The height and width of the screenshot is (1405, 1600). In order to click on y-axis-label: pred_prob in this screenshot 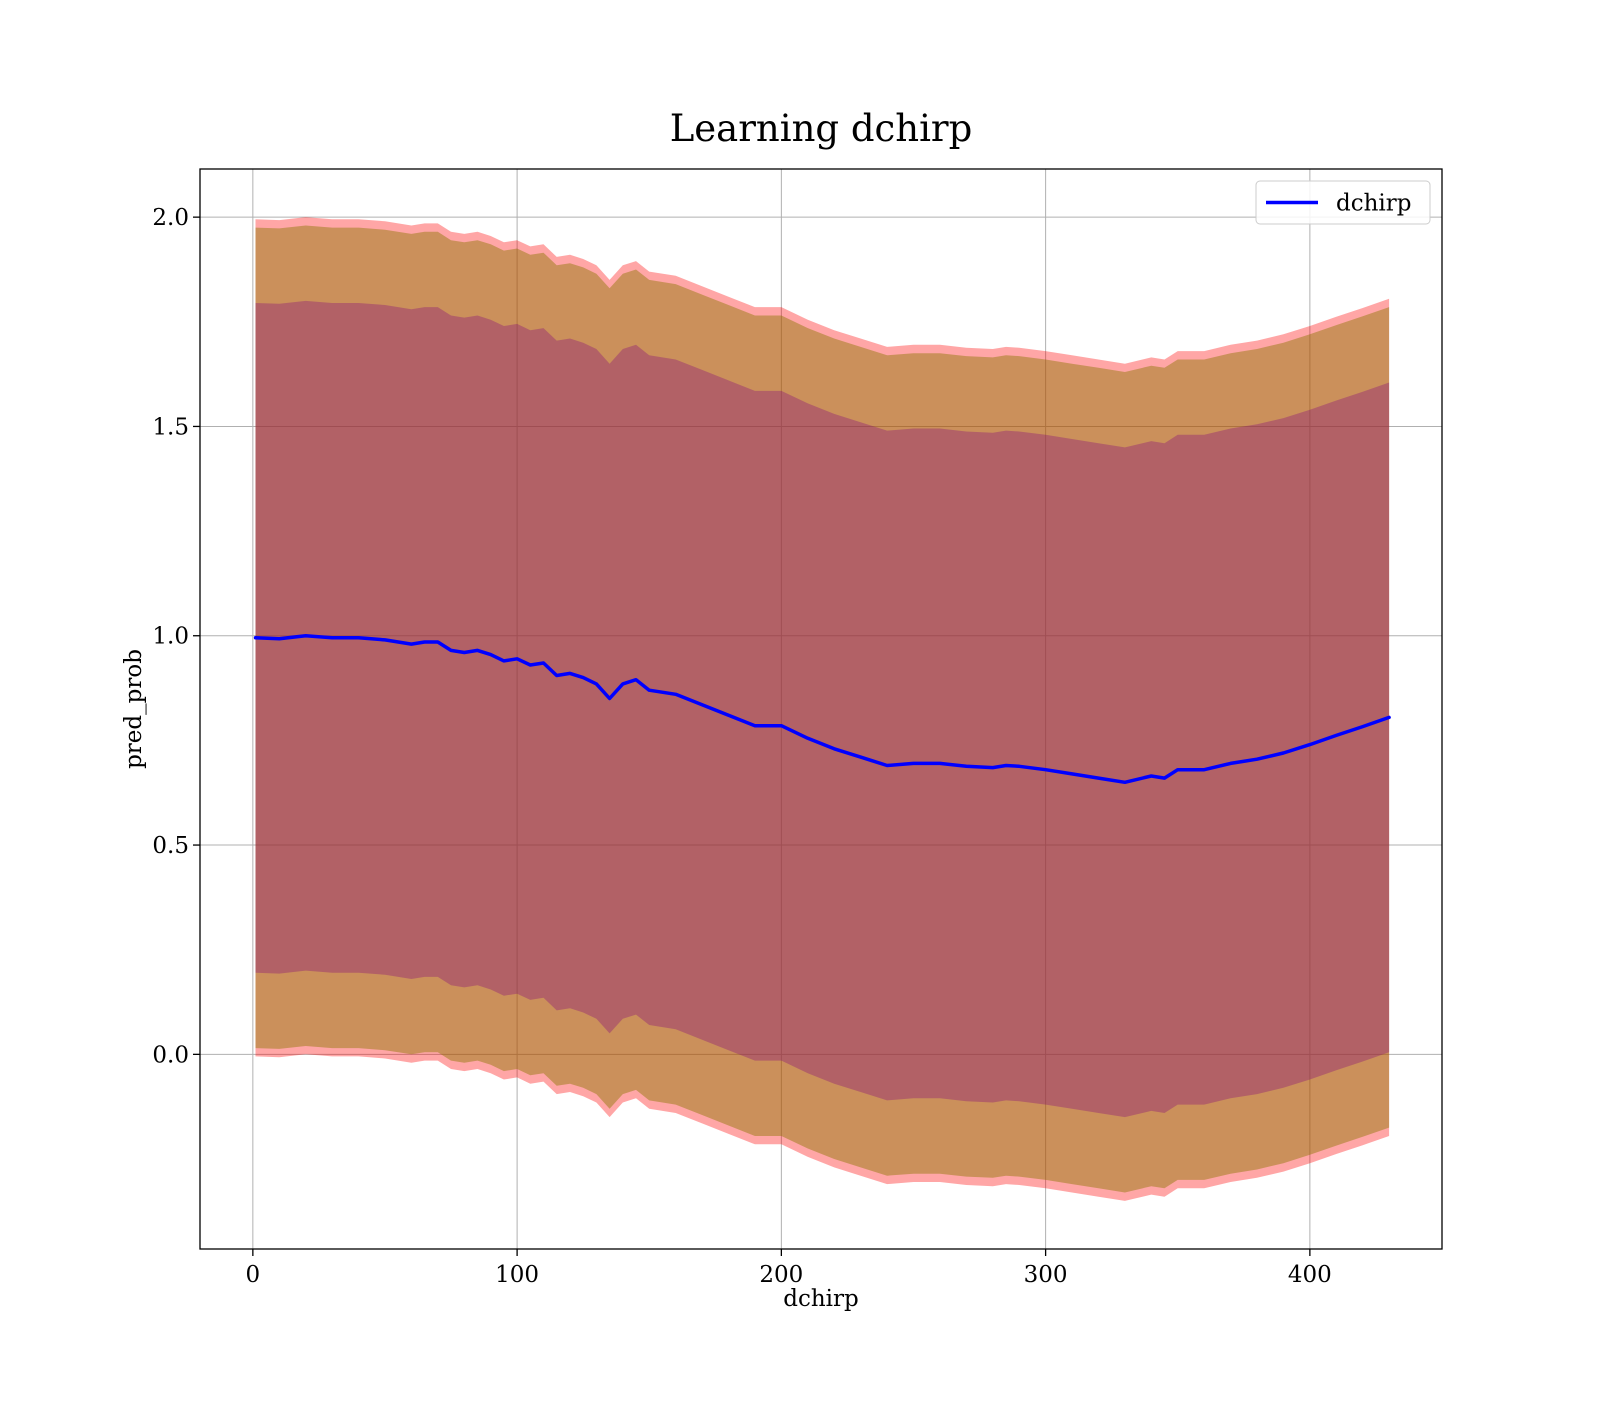, I will do `click(134, 709)`.